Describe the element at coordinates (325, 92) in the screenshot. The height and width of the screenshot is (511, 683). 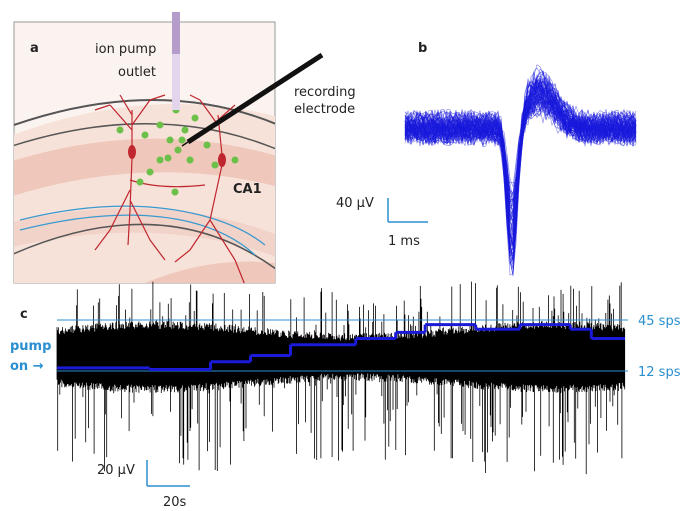
I see `electrode-label: recording` at that location.